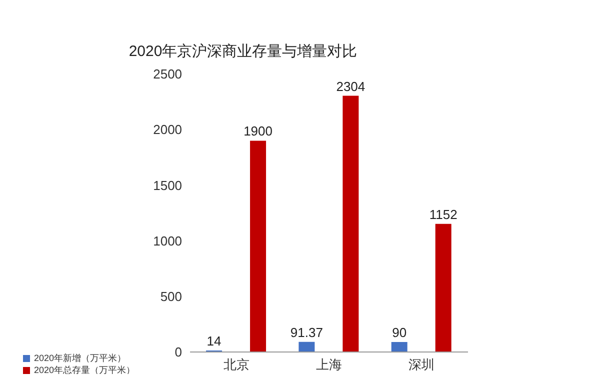 Image resolution: width=600 pixels, height=384 pixels. Describe the element at coordinates (167, 74) in the screenshot. I see `y-tick-label: 2500` at that location.